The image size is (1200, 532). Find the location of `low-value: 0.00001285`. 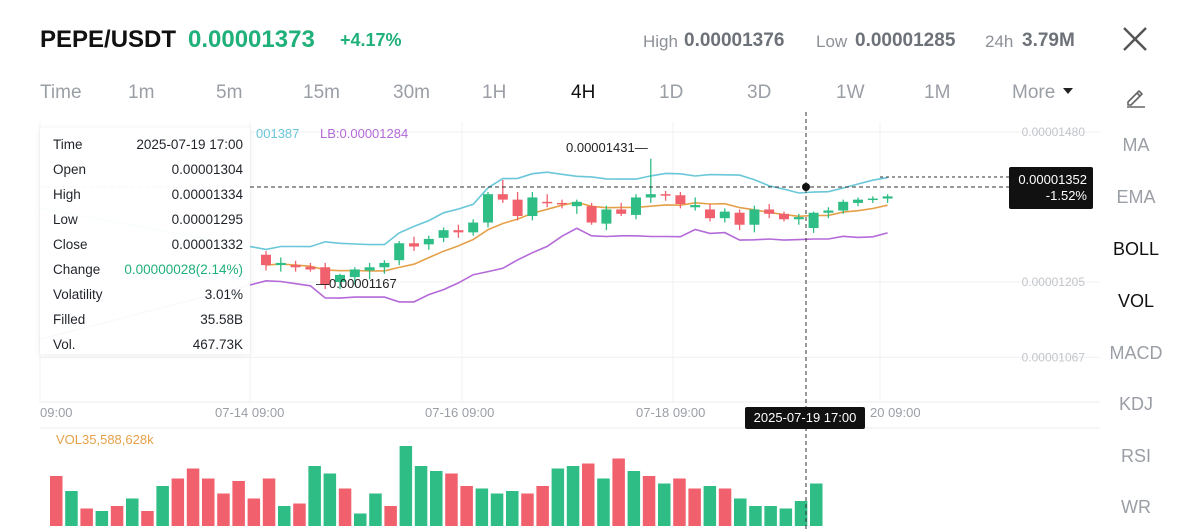

low-value: 0.00001285 is located at coordinates (905, 40).